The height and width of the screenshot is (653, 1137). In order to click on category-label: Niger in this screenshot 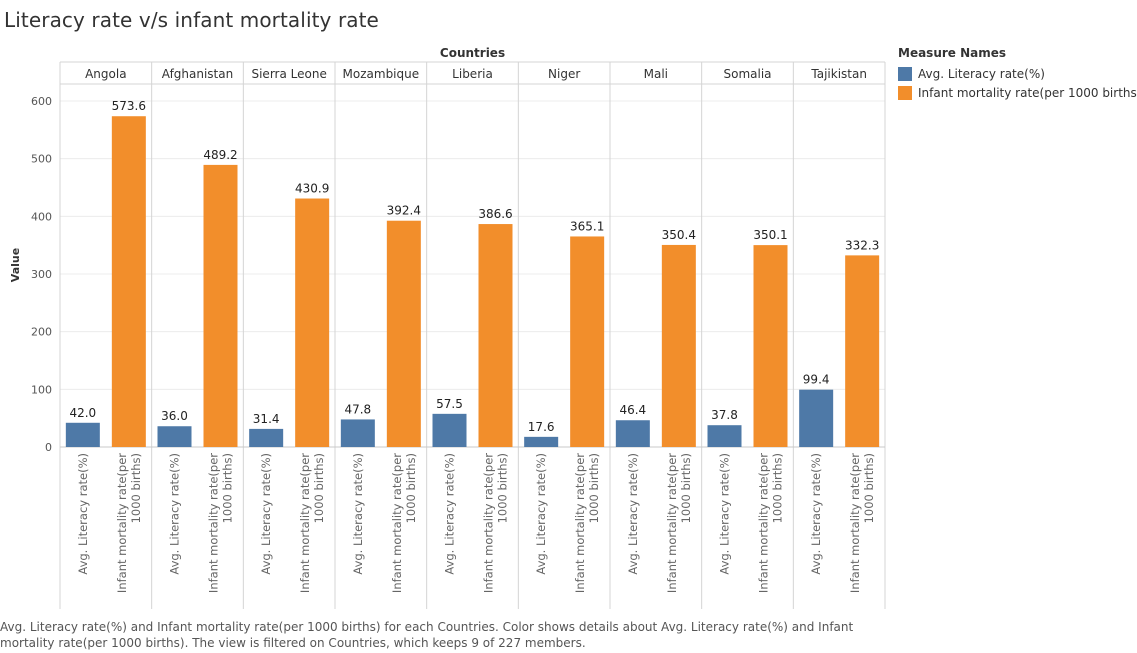, I will do `click(564, 74)`.